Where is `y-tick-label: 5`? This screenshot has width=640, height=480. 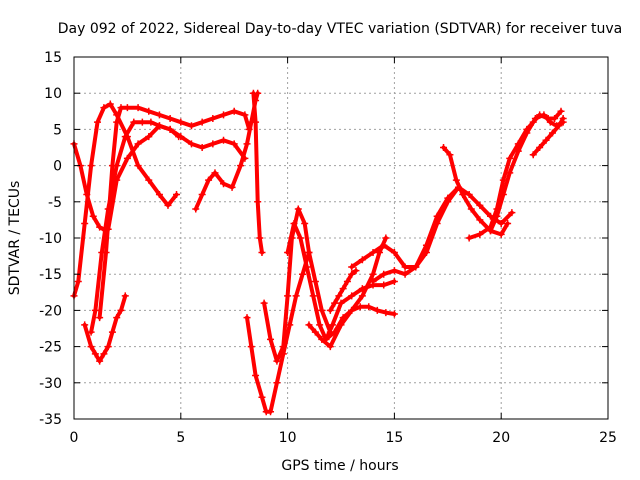
y-tick-label: 5 is located at coordinates (57, 130).